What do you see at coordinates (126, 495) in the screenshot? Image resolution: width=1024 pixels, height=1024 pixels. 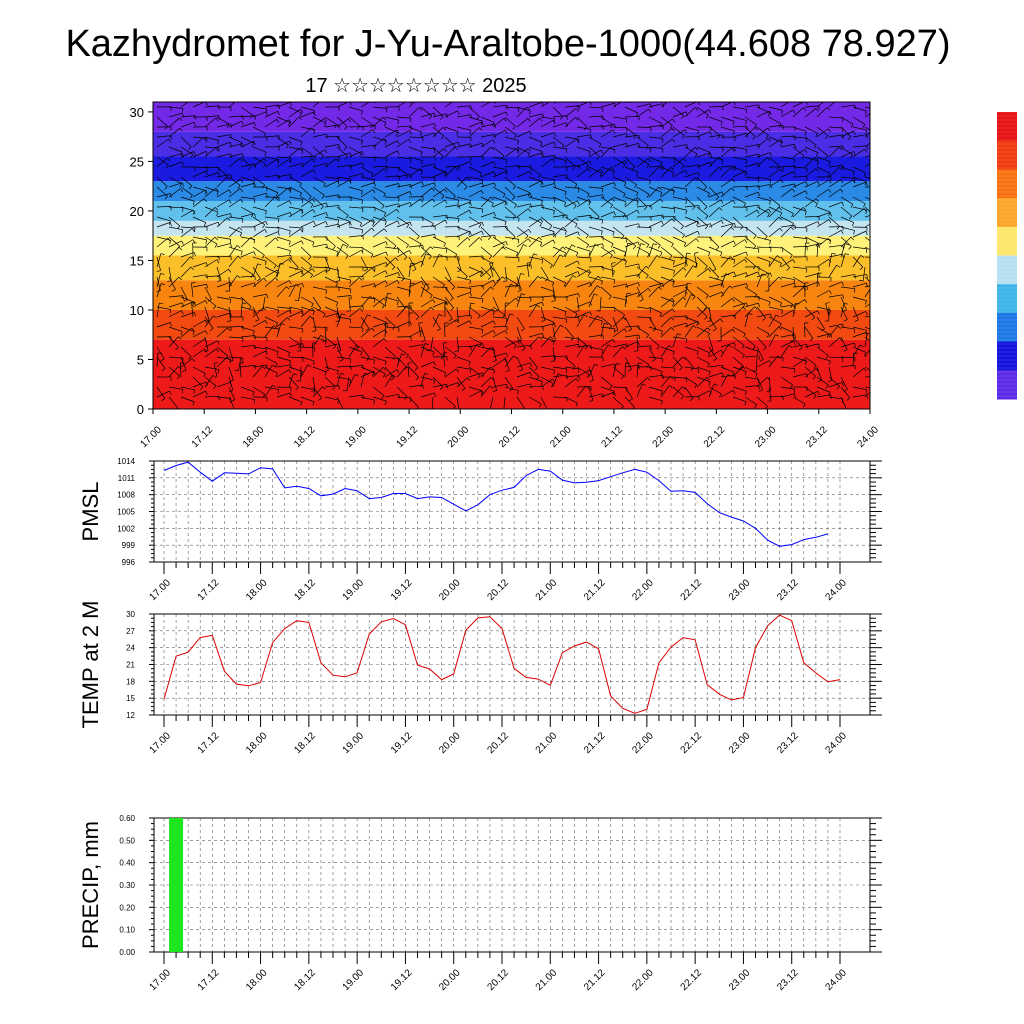 I see `y-tick-label: 1008` at bounding box center [126, 495].